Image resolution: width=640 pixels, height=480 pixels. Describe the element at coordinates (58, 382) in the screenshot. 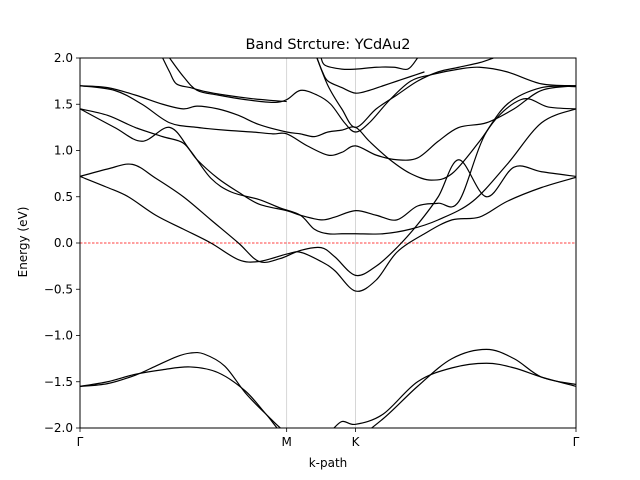

I see `y-tick-label: −1.5` at that location.